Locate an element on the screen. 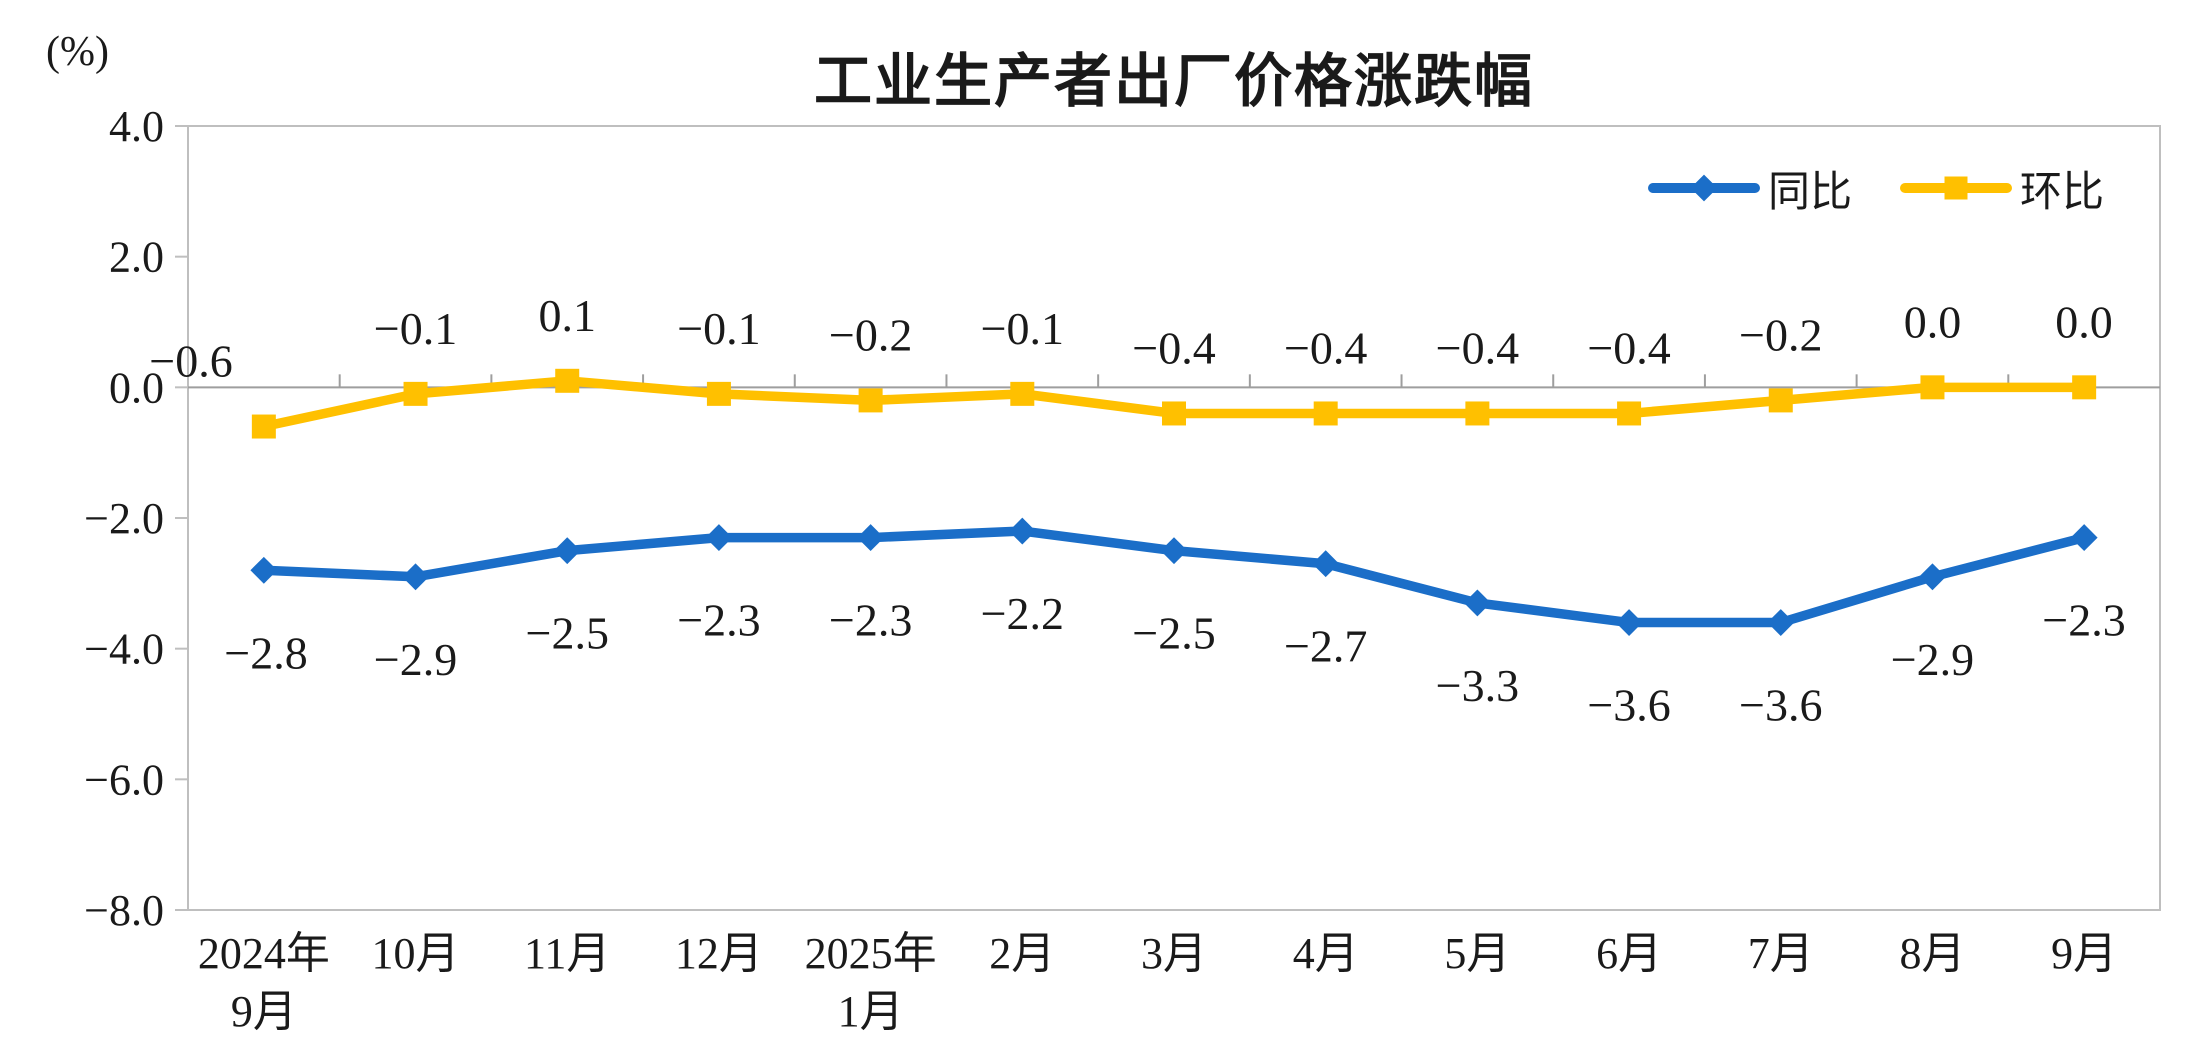 The image size is (2207, 1058). y-axis-tick-label: −4.0 is located at coordinates (124, 649).